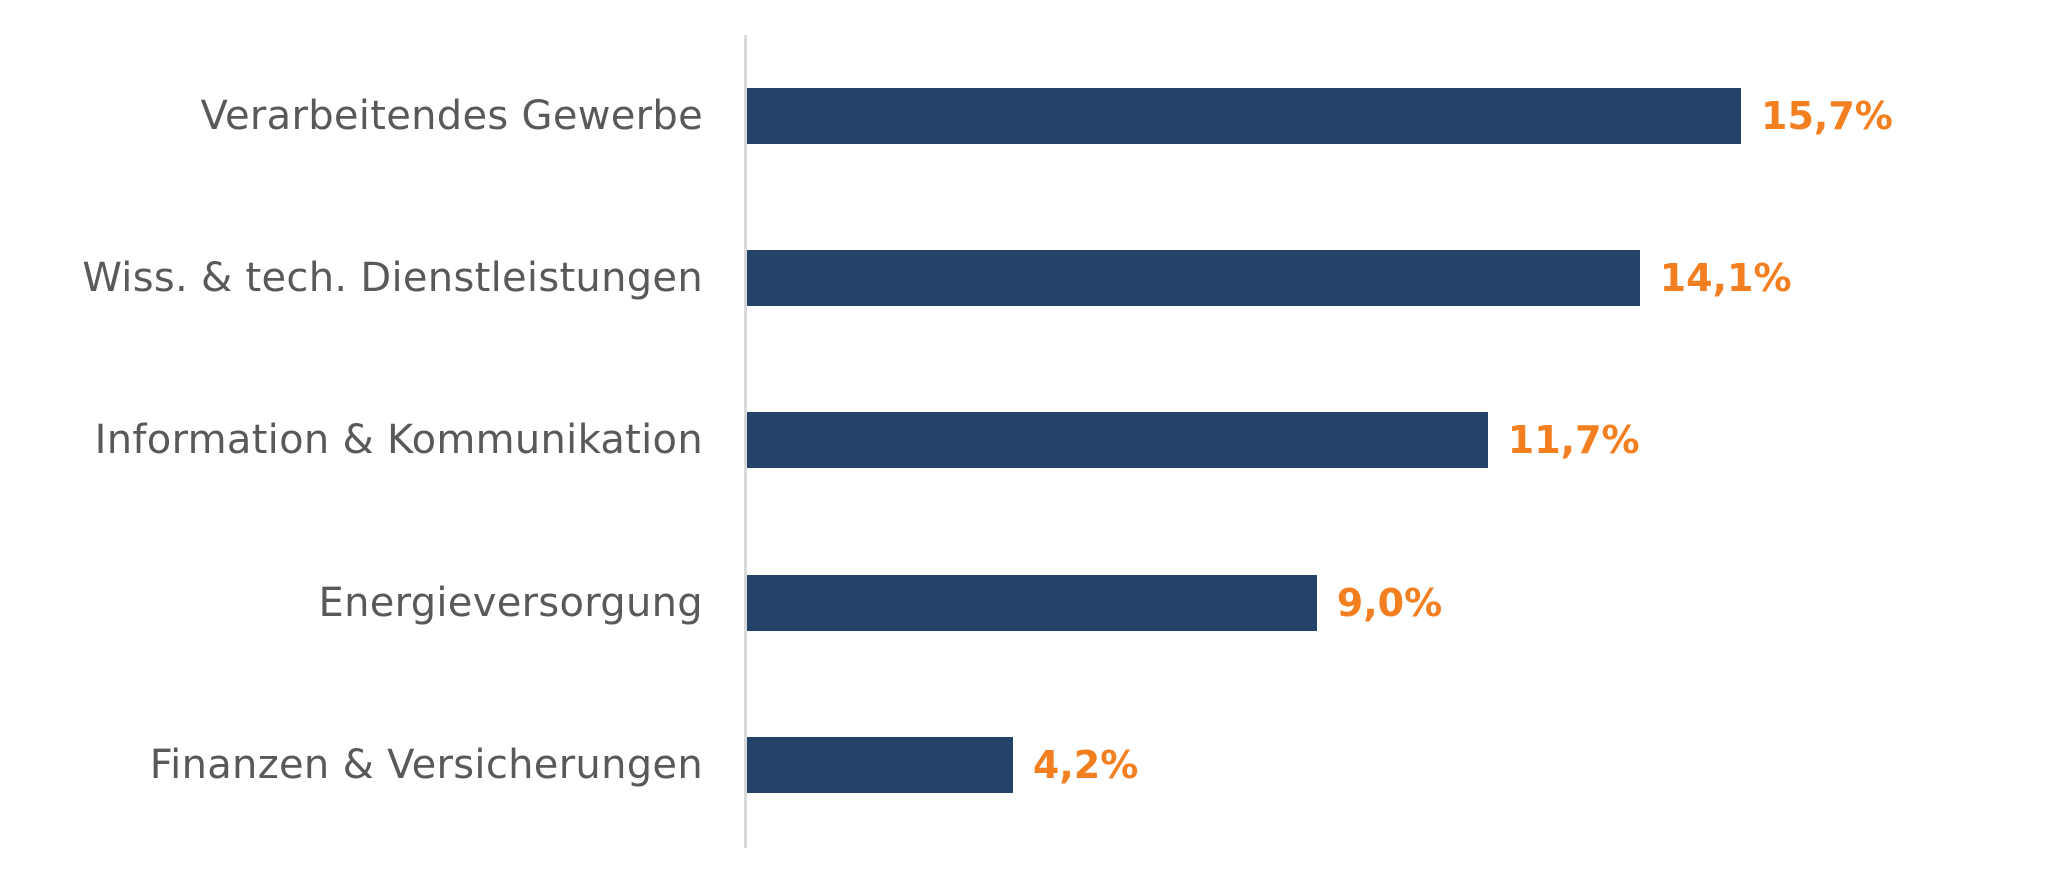 The image size is (2048, 882). I want to click on bar-row: Finanzen & Versicherungen 4,2%, so click(1024, 765).